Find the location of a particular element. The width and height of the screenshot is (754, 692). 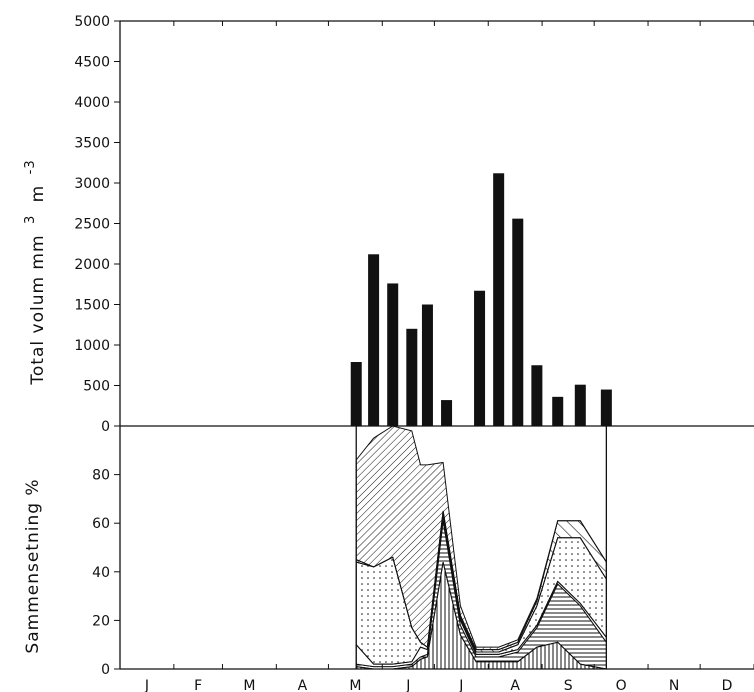

top-y-tick-label: 3500 is located at coordinates (92, 144).